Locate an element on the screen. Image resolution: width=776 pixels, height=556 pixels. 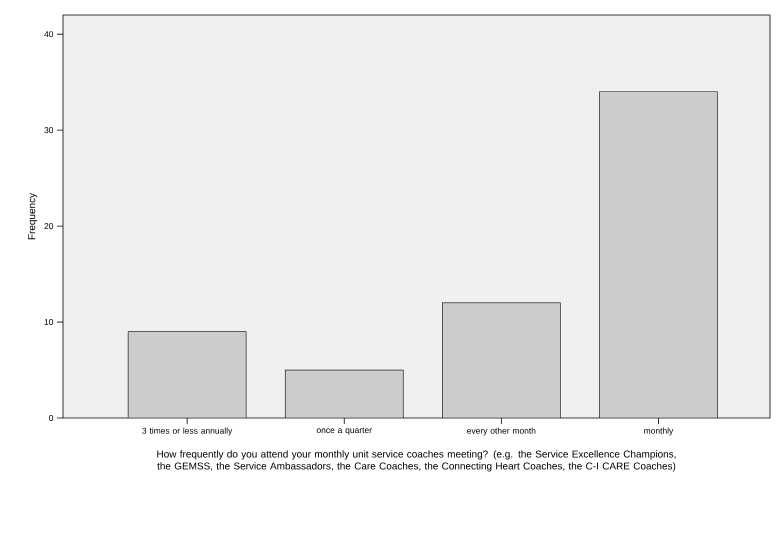
x-tick-label: once a quarter is located at coordinates (344, 431).